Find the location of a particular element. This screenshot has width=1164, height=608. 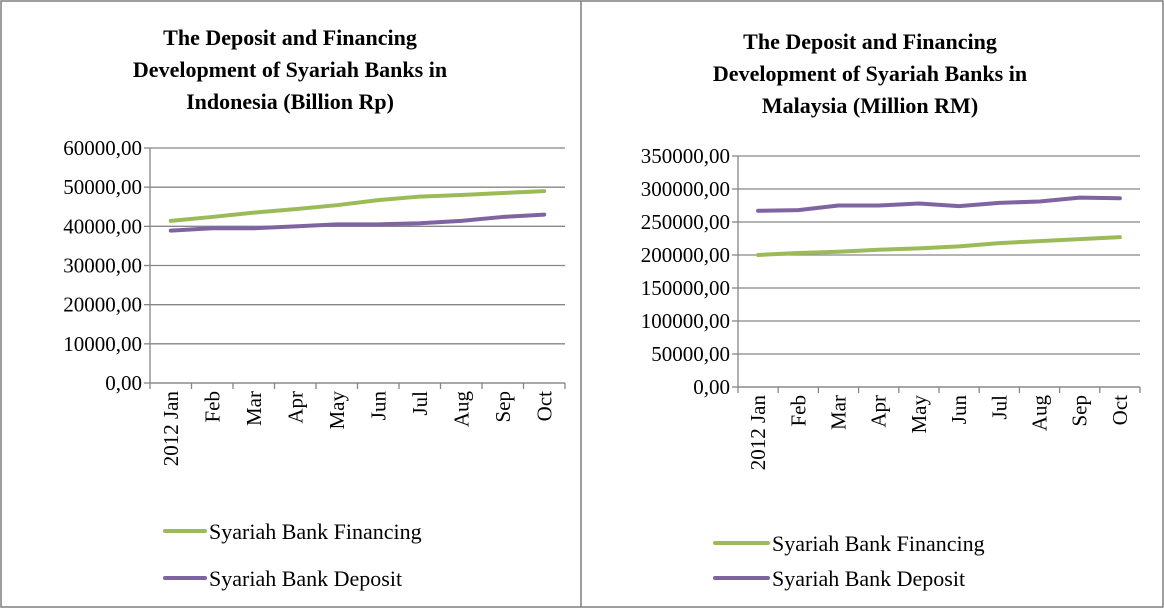

y-tick-label: 40000,00 is located at coordinates (102, 226).